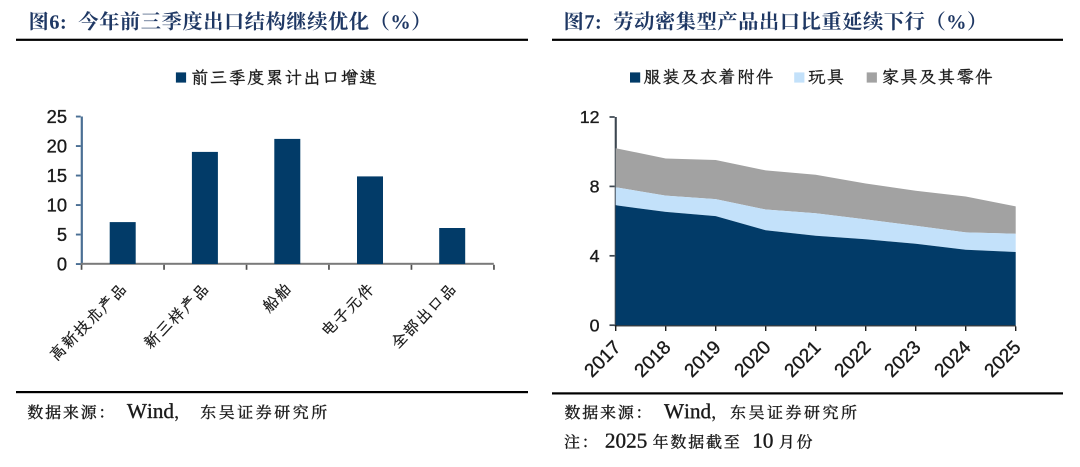 This screenshot has height=467, width=1080. What do you see at coordinates (595, 256) in the screenshot?
I see `svg-text: 4` at bounding box center [595, 256].